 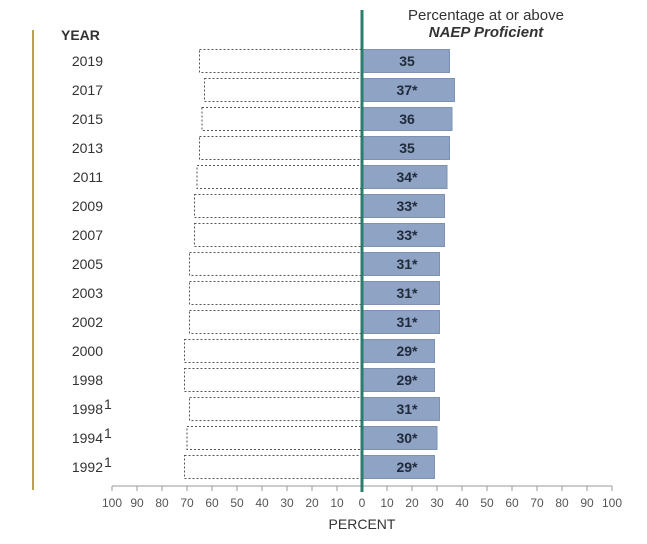 I want to click on table-row: 2002 31*, so click(x=256, y=322).